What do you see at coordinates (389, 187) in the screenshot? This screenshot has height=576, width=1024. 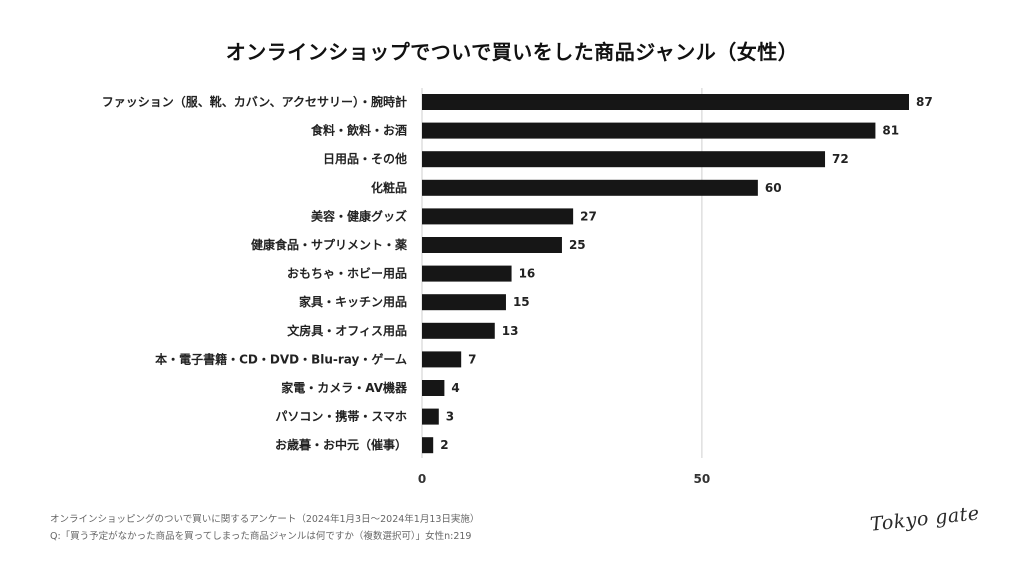 I see `category-label: 化粧品` at bounding box center [389, 187].